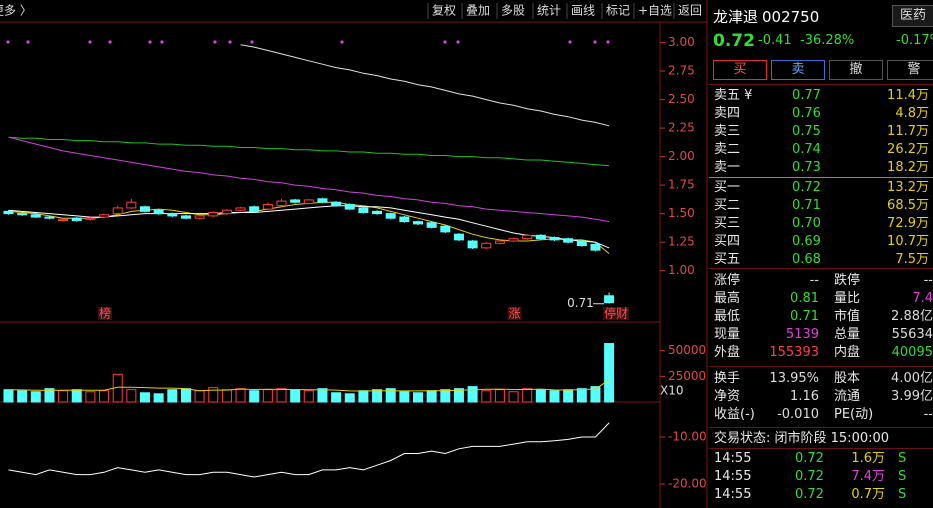 This screenshot has height=508, width=933. I want to click on stat-value: 2.88亿, so click(912, 316).